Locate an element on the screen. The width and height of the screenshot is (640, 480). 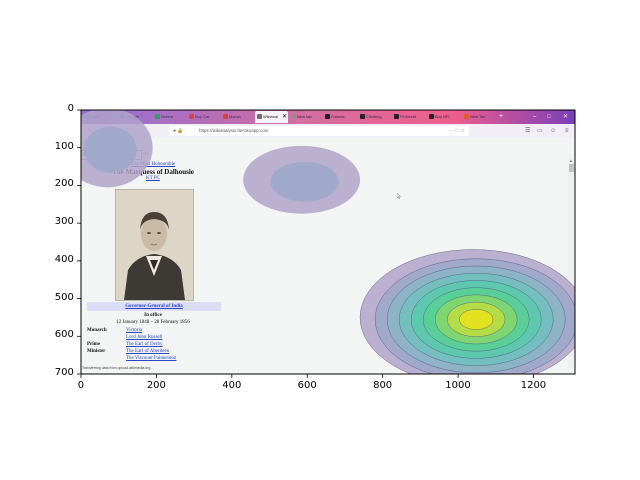
close-window-icon: ✕ is located at coordinates (566, 117).